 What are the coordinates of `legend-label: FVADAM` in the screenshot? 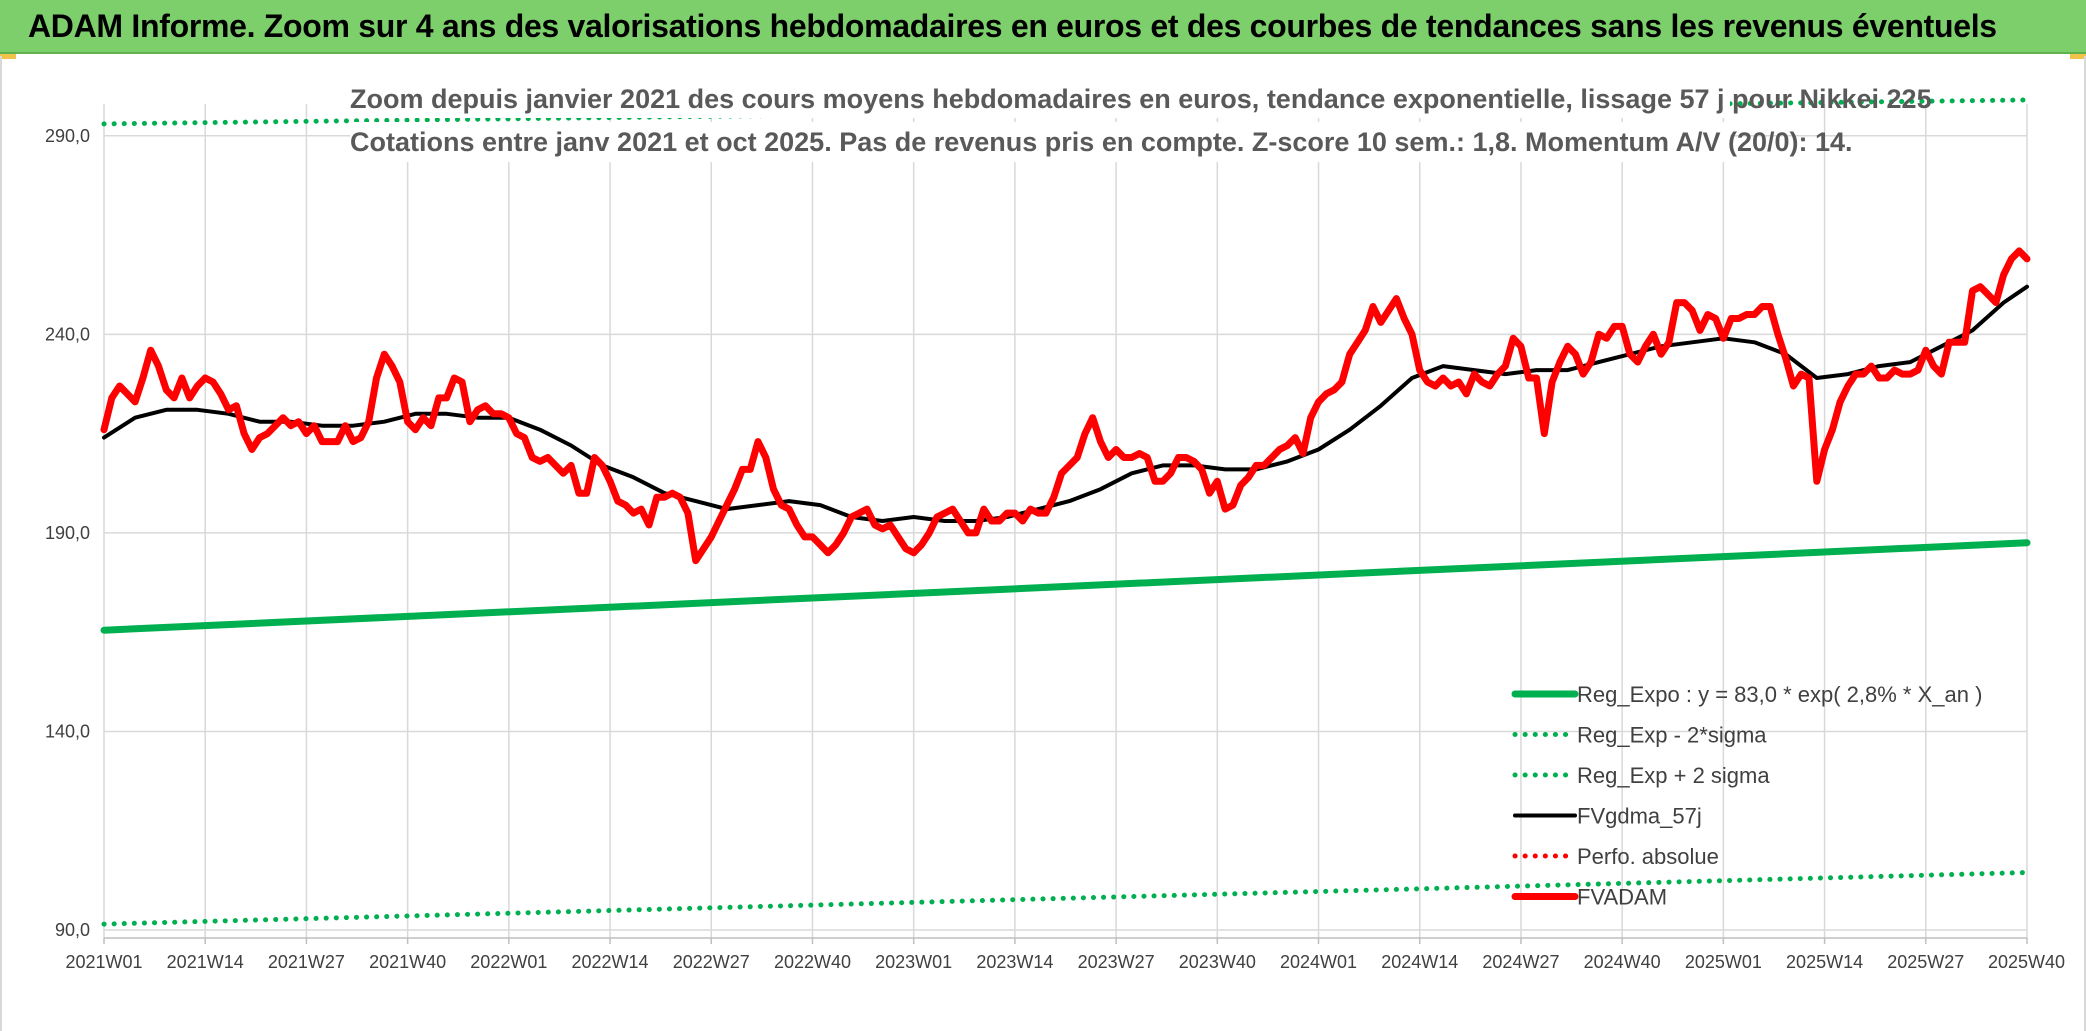 It's located at (1622, 897).